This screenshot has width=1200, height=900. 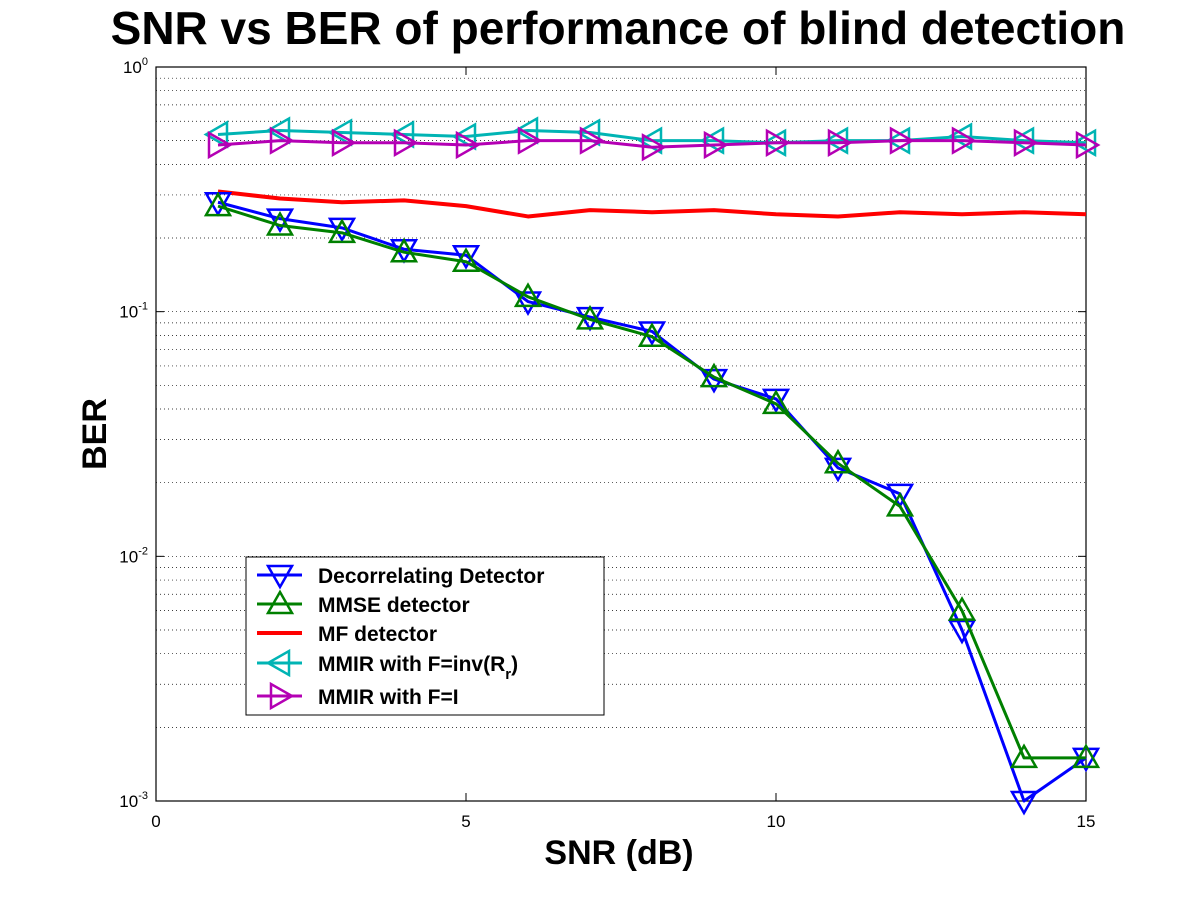 I want to click on legend-item: MF detector, so click(x=347, y=634).